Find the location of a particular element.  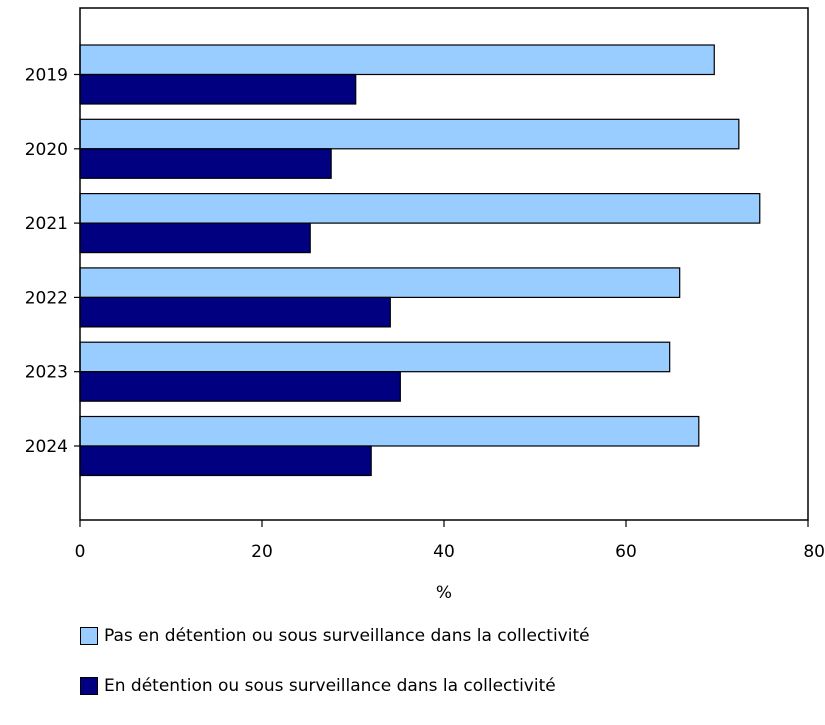

bar-2022-in-detention is located at coordinates (235, 312).